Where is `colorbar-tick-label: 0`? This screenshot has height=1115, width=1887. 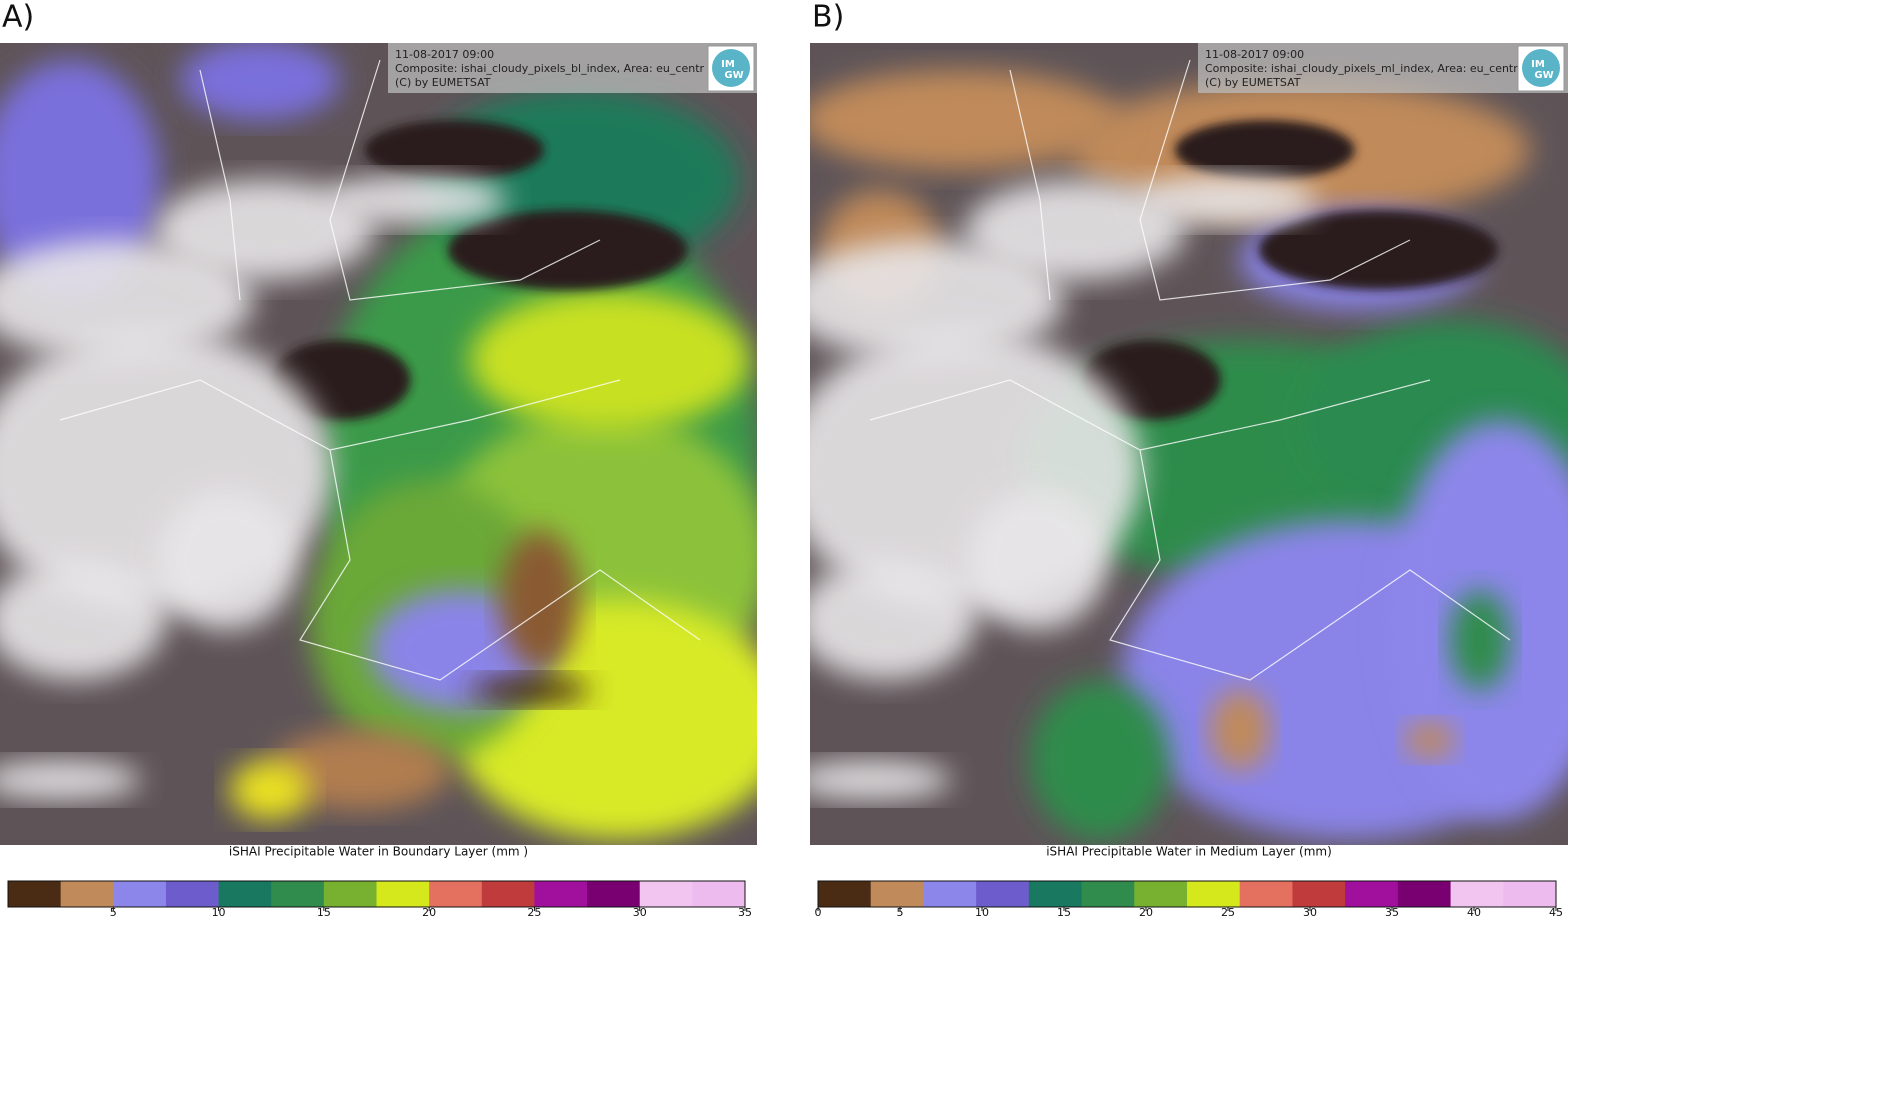 colorbar-tick-label: 0 is located at coordinates (818, 912).